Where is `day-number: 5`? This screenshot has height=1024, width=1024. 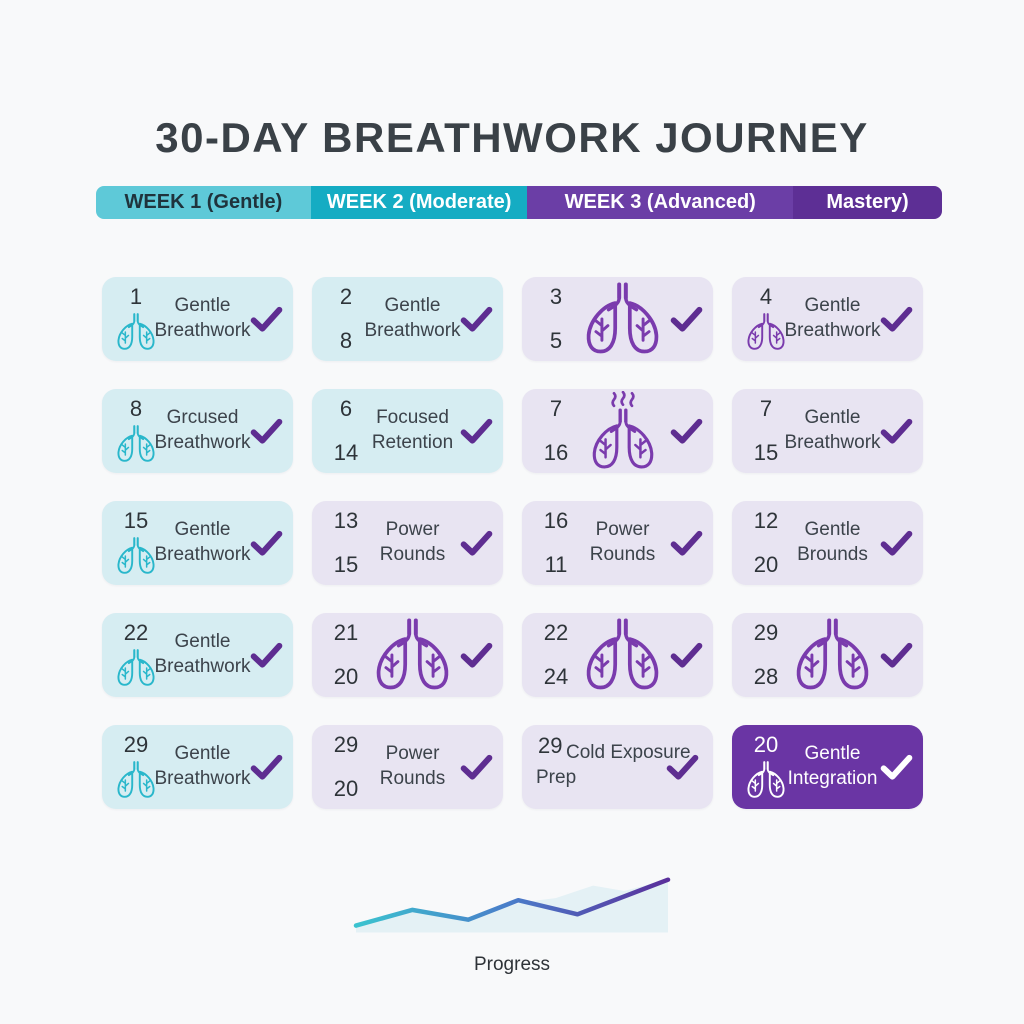 day-number: 5 is located at coordinates (556, 340).